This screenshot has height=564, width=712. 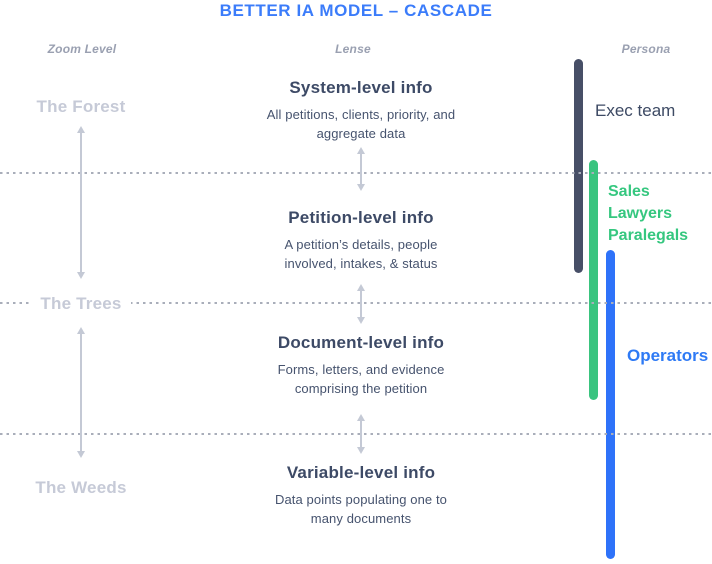 I want to click on zoom-label-trees-text: The Trees, so click(x=81, y=304).